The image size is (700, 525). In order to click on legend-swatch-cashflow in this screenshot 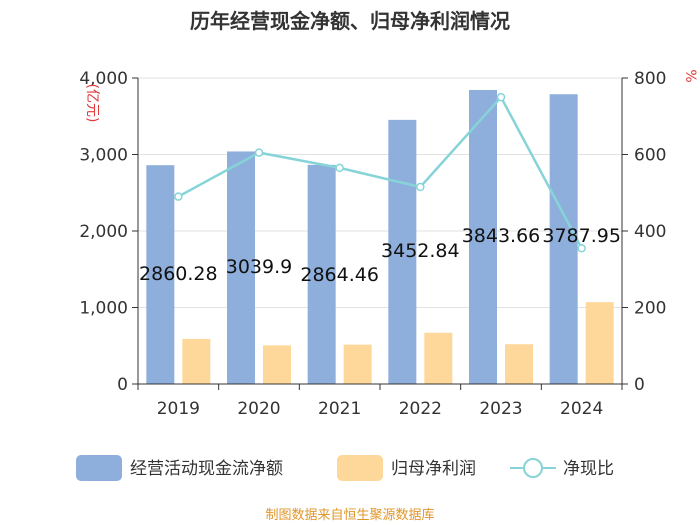, I will do `click(99, 468)`.